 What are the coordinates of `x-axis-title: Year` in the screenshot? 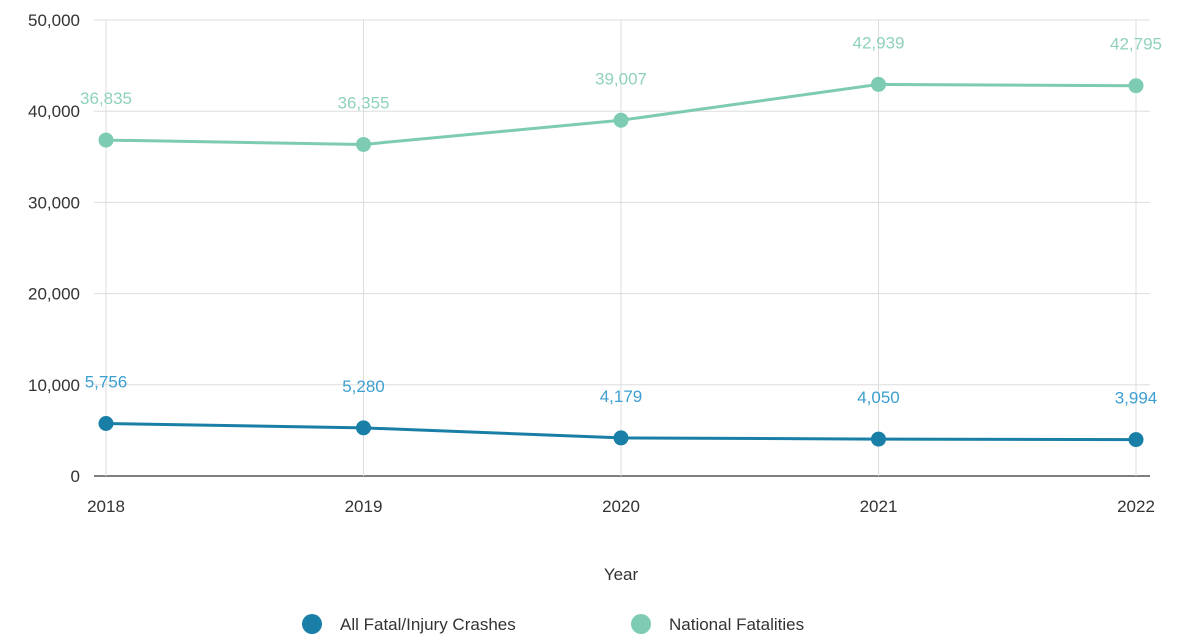 It's located at (621, 574).